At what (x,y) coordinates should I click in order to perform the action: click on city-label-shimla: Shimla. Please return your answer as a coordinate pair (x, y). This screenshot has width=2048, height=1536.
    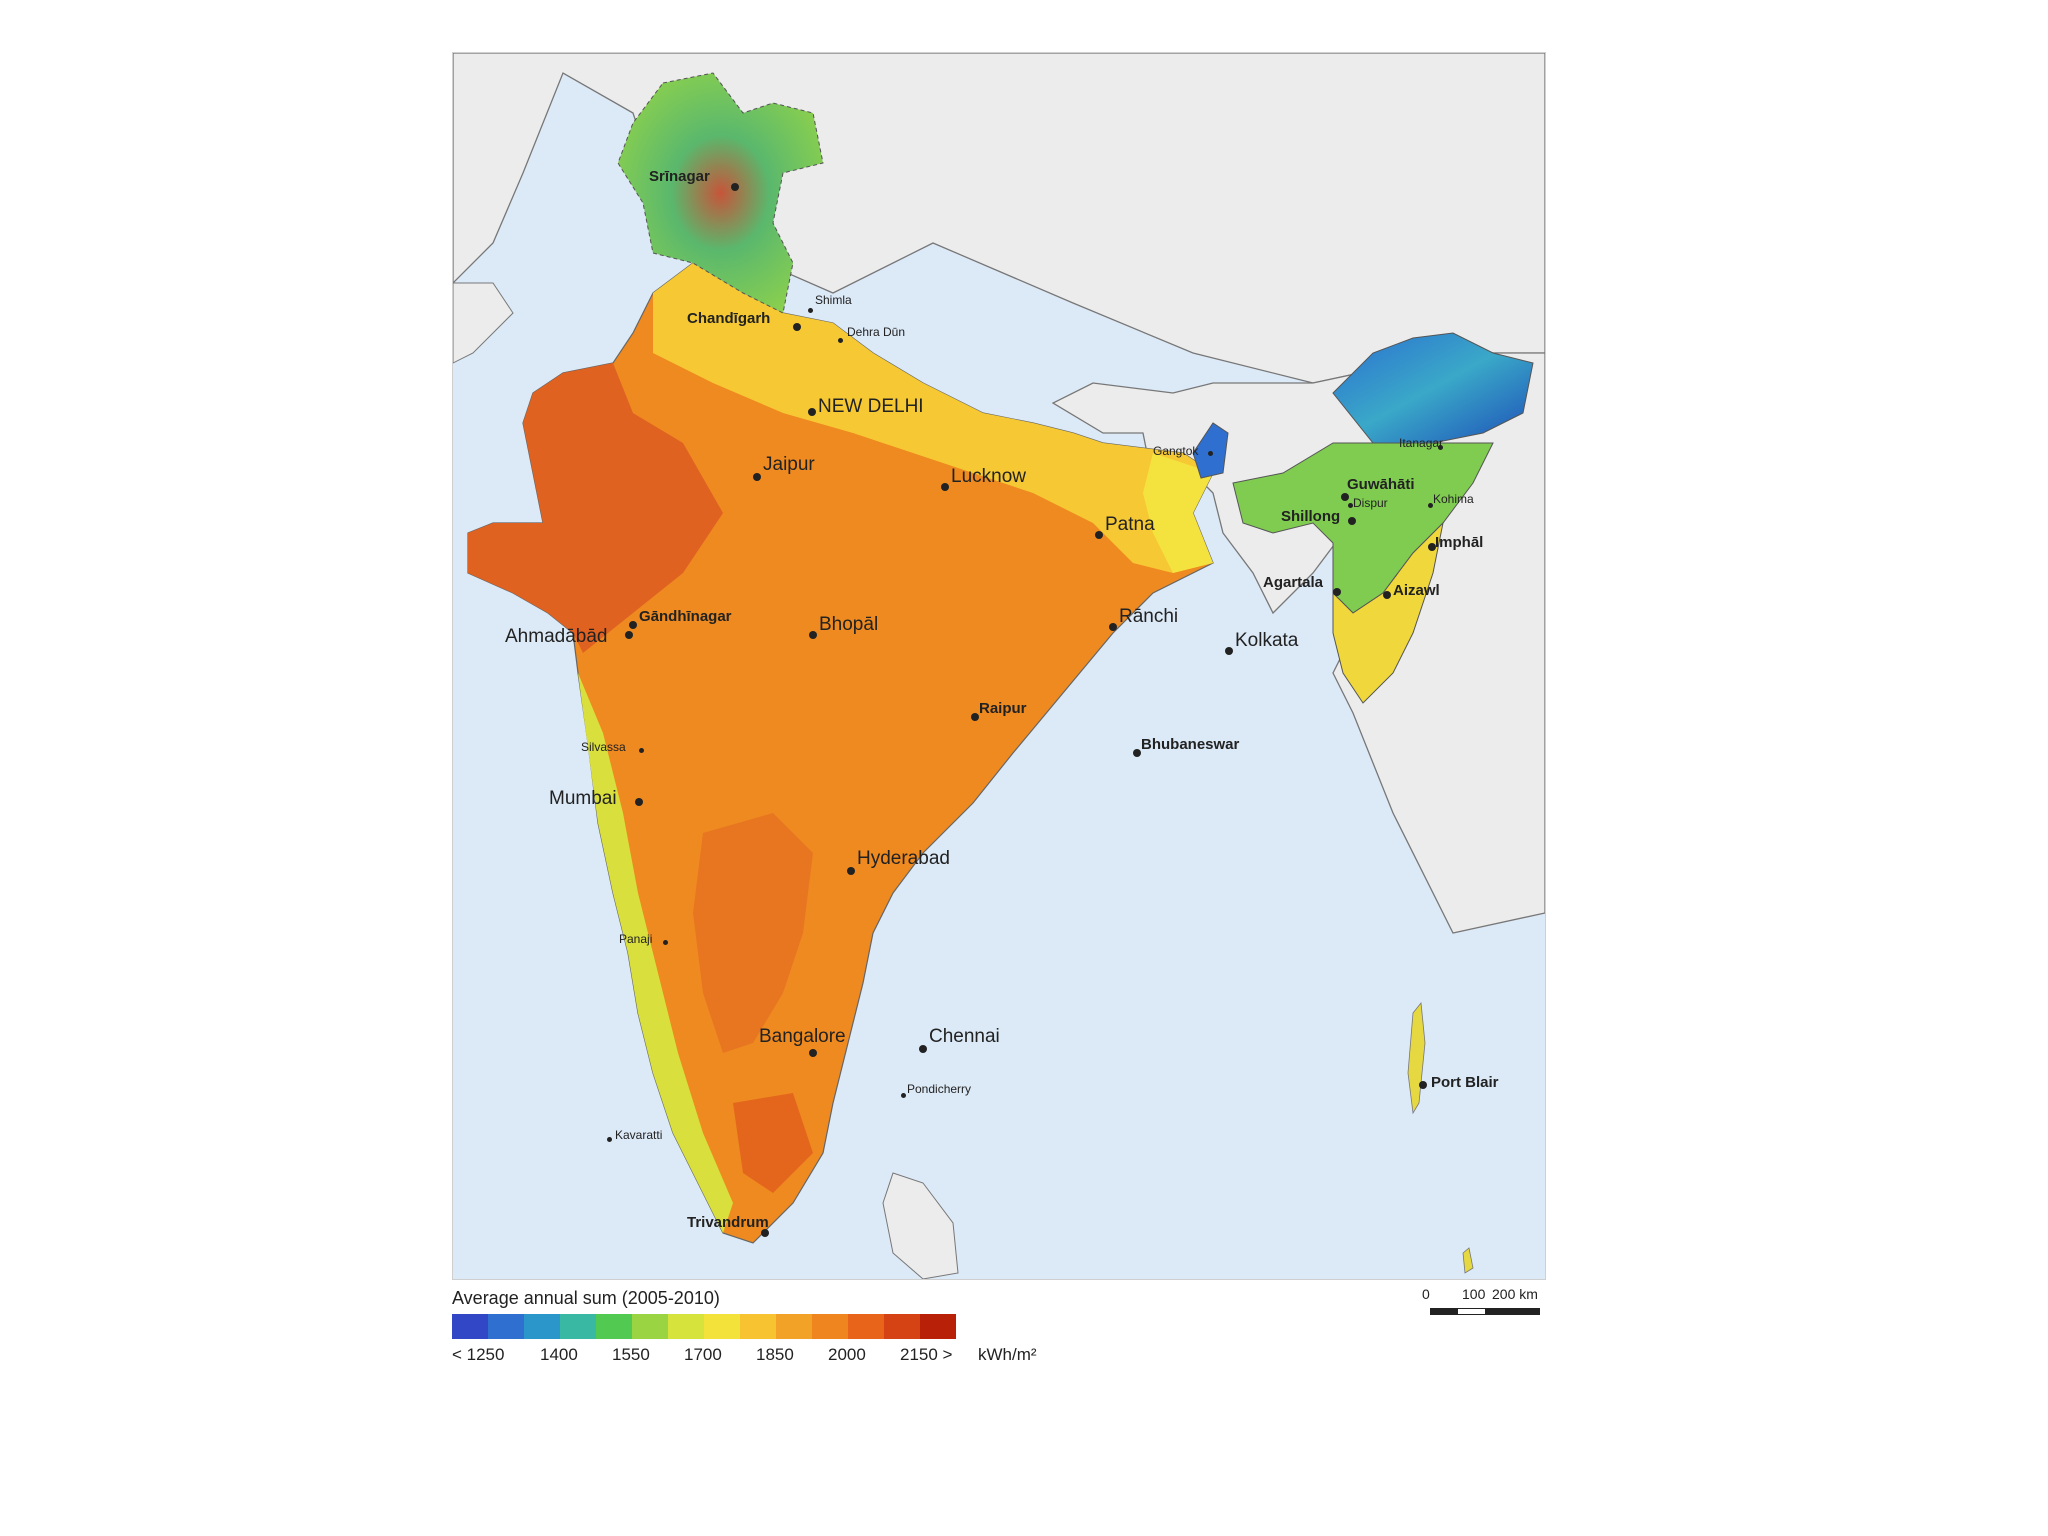
    Looking at the image, I should click on (833, 300).